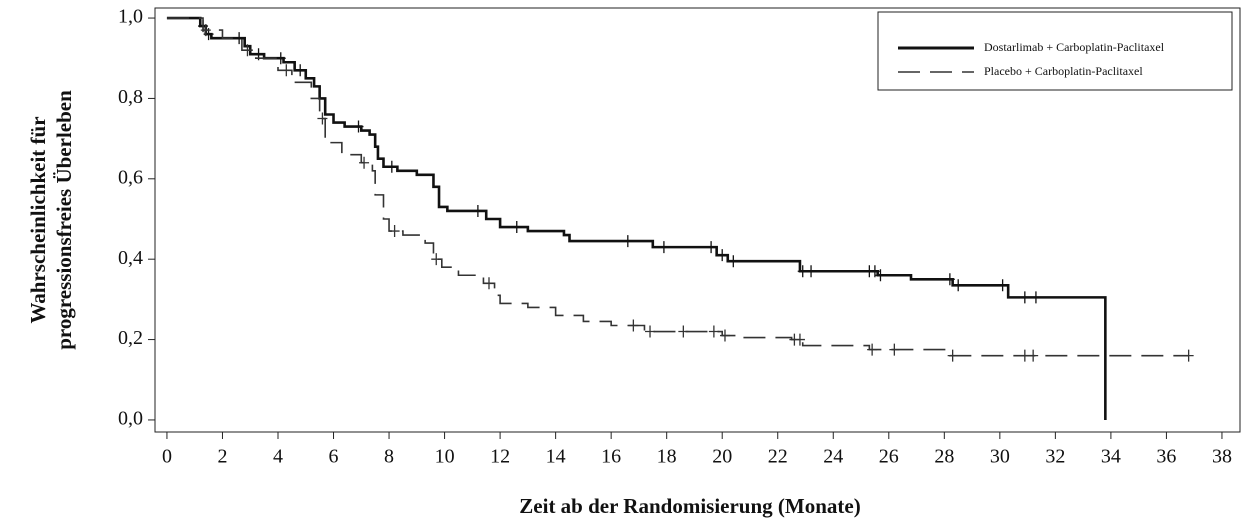  What do you see at coordinates (1000, 457) in the screenshot?
I see `x-tick-label: 30` at bounding box center [1000, 457].